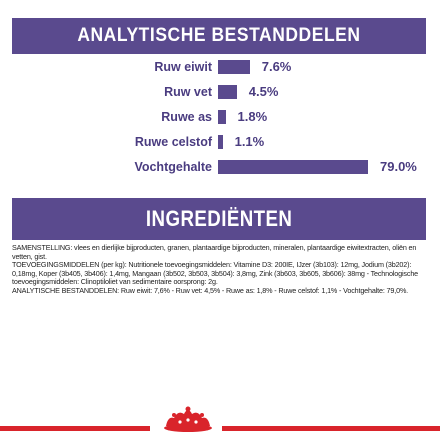  What do you see at coordinates (188, 419) in the screenshot?
I see `crown-icon` at bounding box center [188, 419].